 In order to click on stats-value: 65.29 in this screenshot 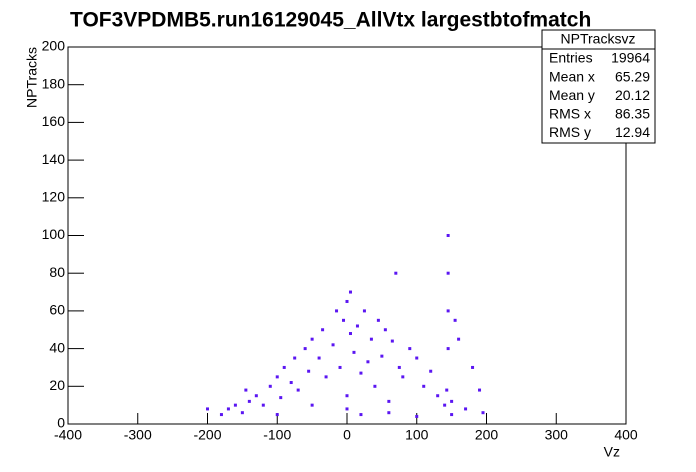, I will do `click(632, 76)`.